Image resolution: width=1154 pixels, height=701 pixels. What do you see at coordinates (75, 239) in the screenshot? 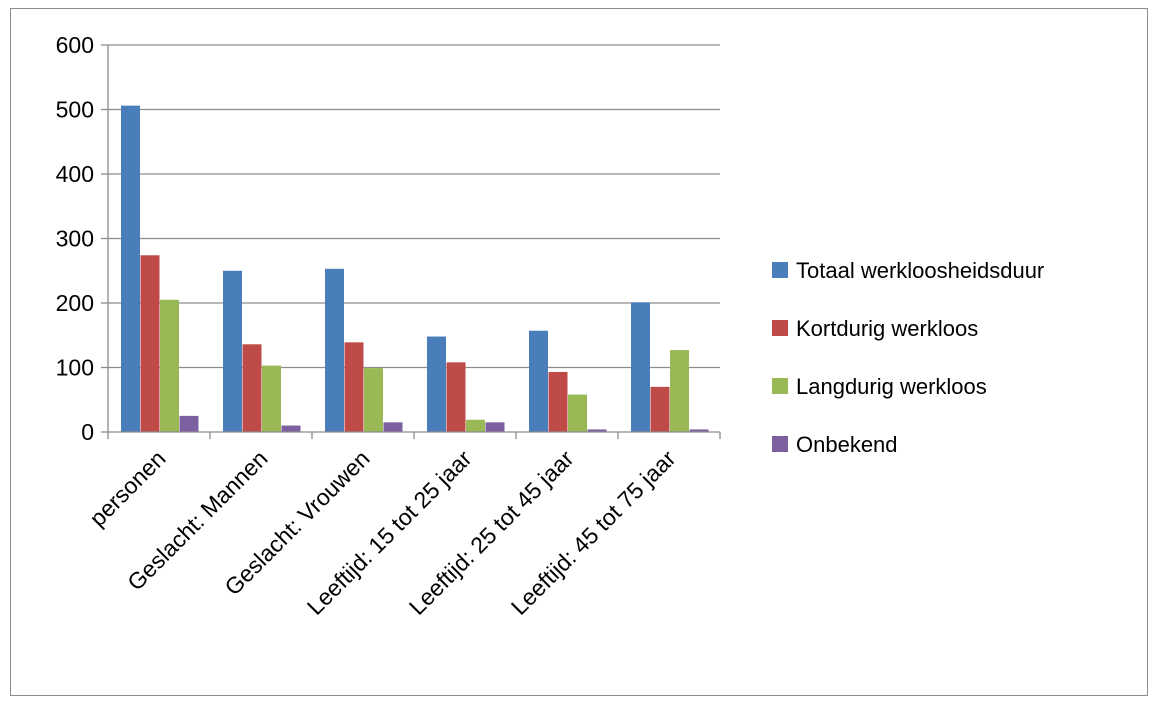
I see `y-tick-label: 300` at bounding box center [75, 239].